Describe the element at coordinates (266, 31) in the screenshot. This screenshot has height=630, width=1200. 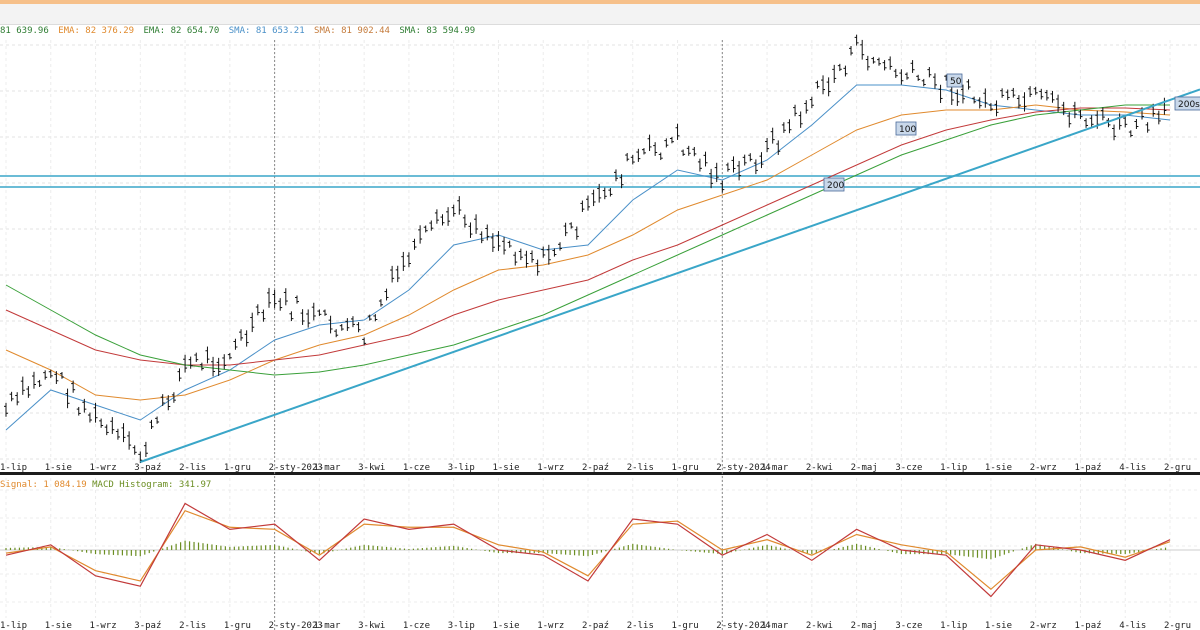
I see `legend-item: SMA: 81 653.21` at that location.